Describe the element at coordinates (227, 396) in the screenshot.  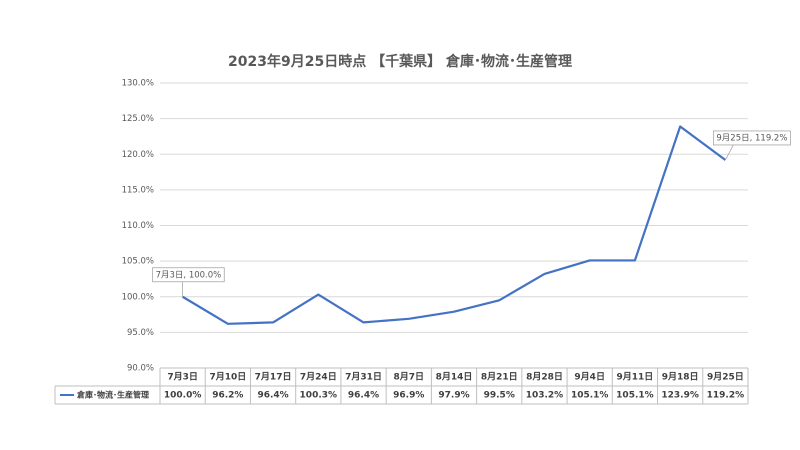
I see `data-table-value: 96.2%` at that location.